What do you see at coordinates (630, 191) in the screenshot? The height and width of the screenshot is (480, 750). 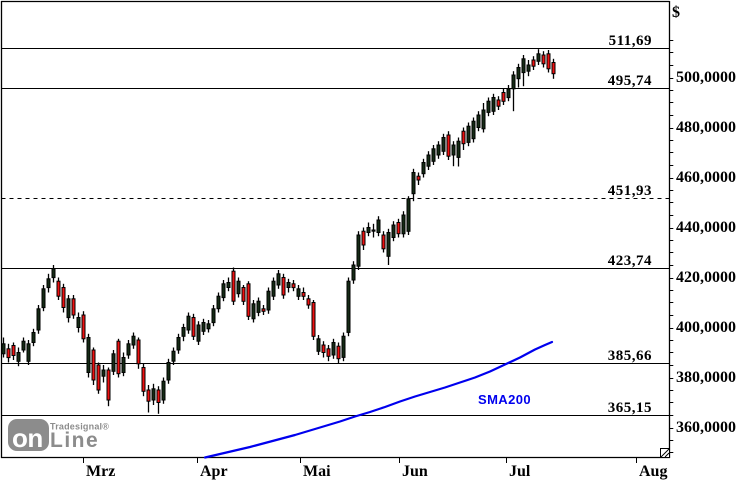 I see `svg-text: 451,93` at bounding box center [630, 191].